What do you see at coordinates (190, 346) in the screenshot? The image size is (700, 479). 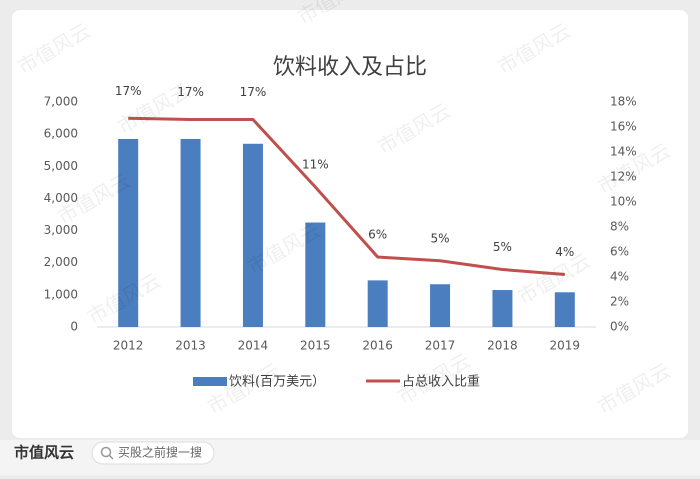 I see `x-tick-label: 2013` at bounding box center [190, 346].